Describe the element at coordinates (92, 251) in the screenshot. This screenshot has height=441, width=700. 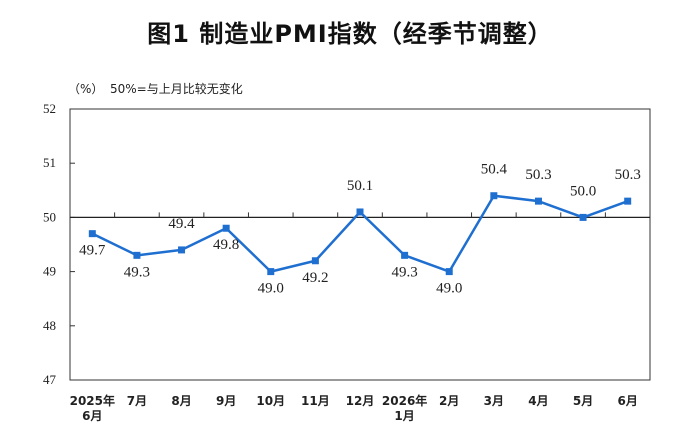
I see `data-label: 49.7` at that location.